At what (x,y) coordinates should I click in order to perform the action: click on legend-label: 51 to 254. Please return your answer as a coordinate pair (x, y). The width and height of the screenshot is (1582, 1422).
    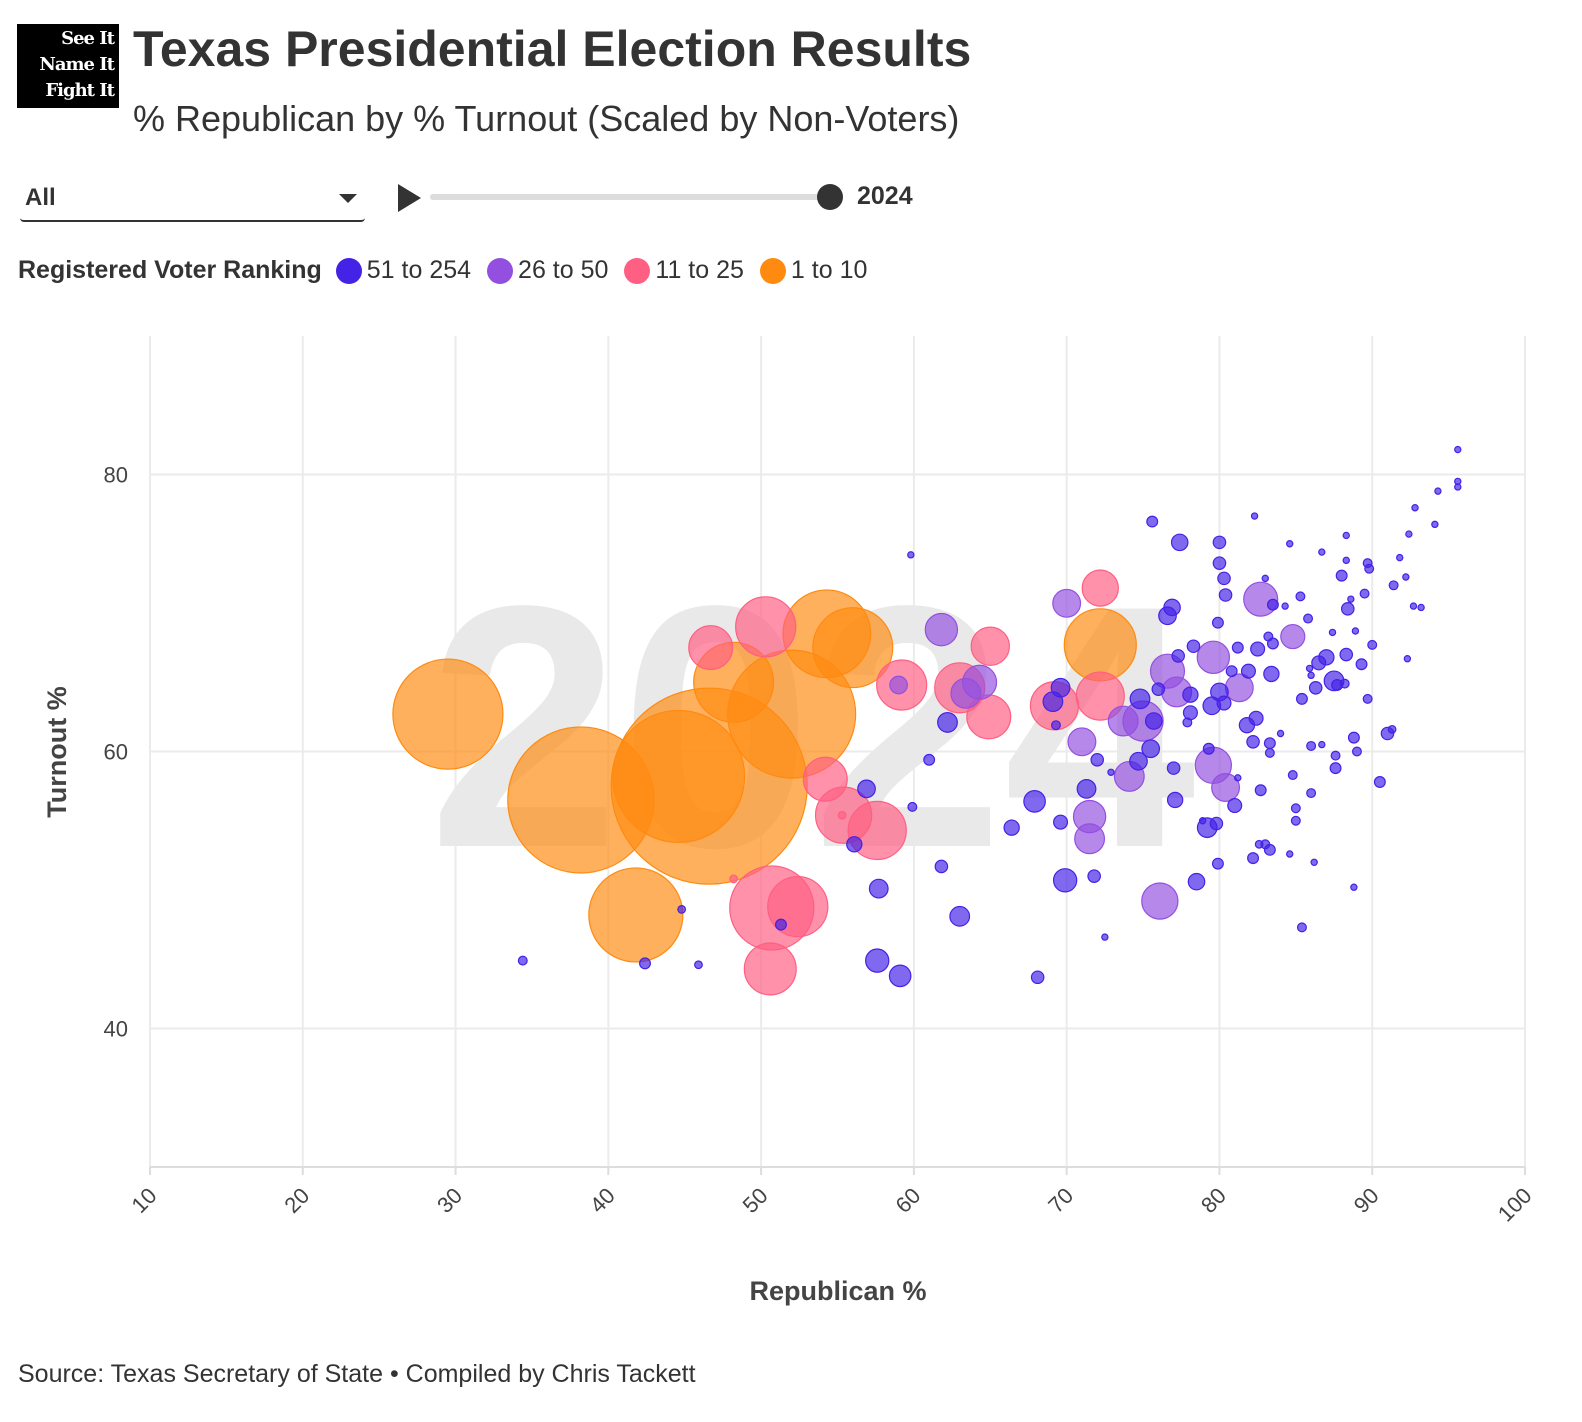
    Looking at the image, I should click on (419, 270).